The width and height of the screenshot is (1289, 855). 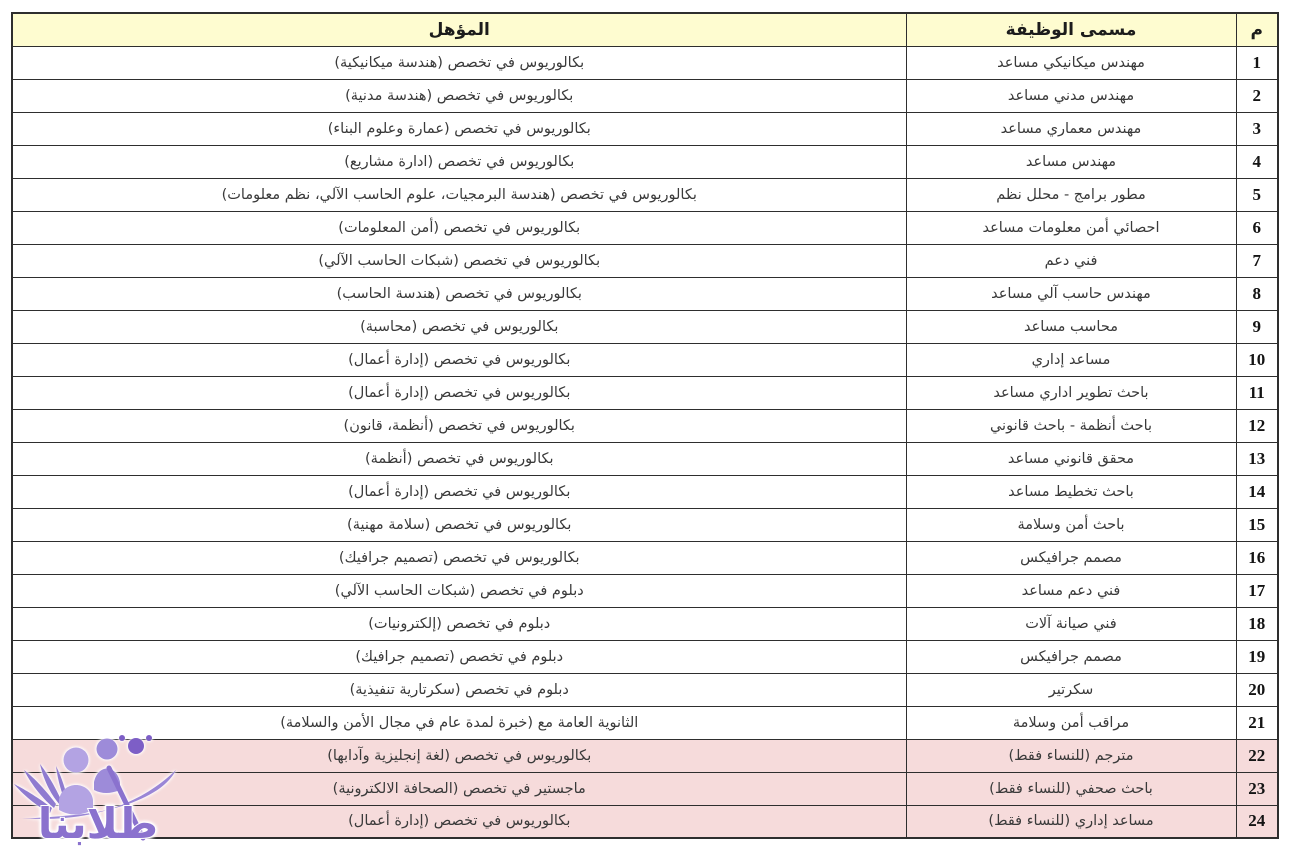 I want to click on job-title-cell: باحث تطوير اداري مساعد, so click(x=1071, y=392).